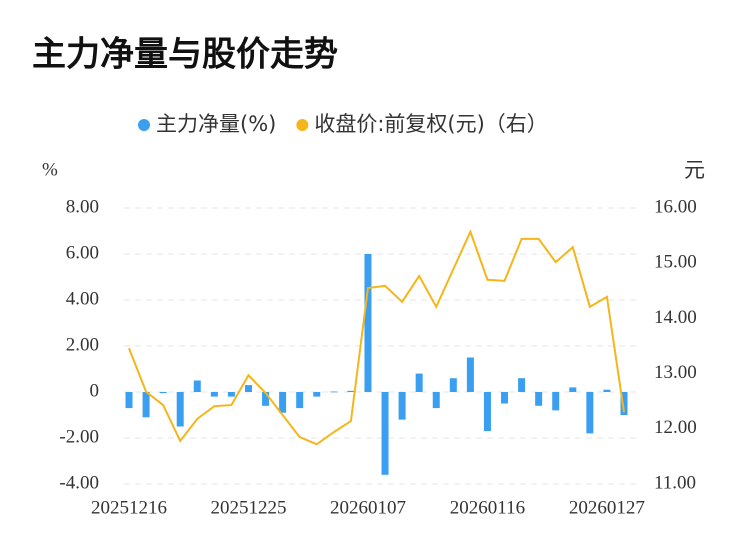  I want to click on y-tick-label: 0, so click(95, 390).